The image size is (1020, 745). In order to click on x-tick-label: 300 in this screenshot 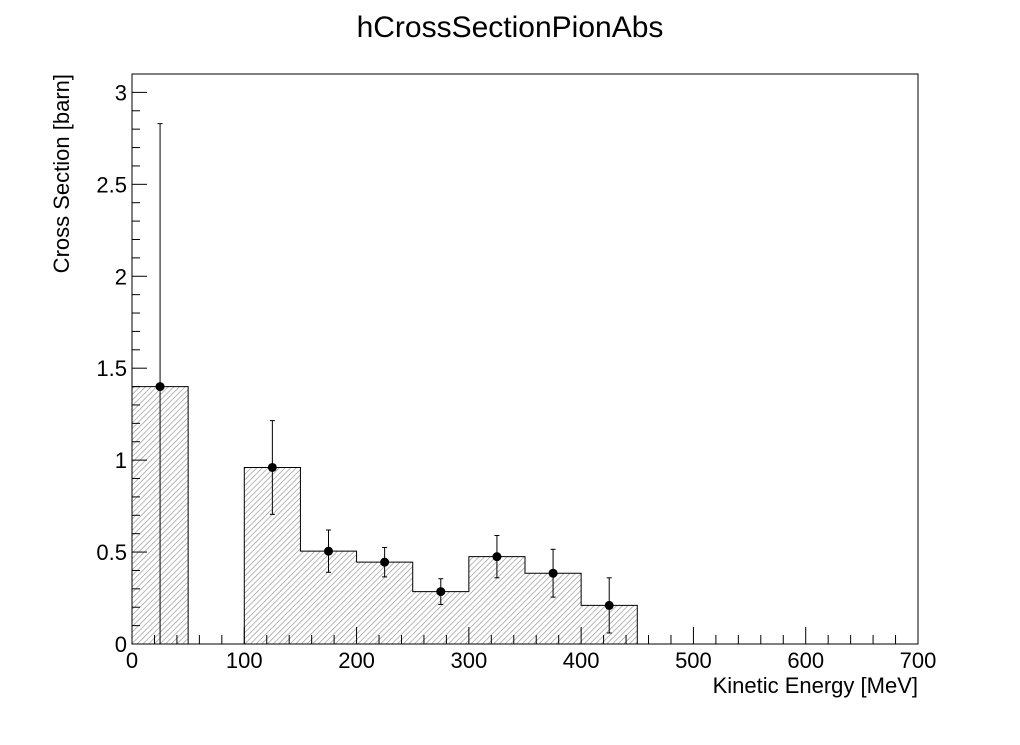, I will do `click(468, 660)`.